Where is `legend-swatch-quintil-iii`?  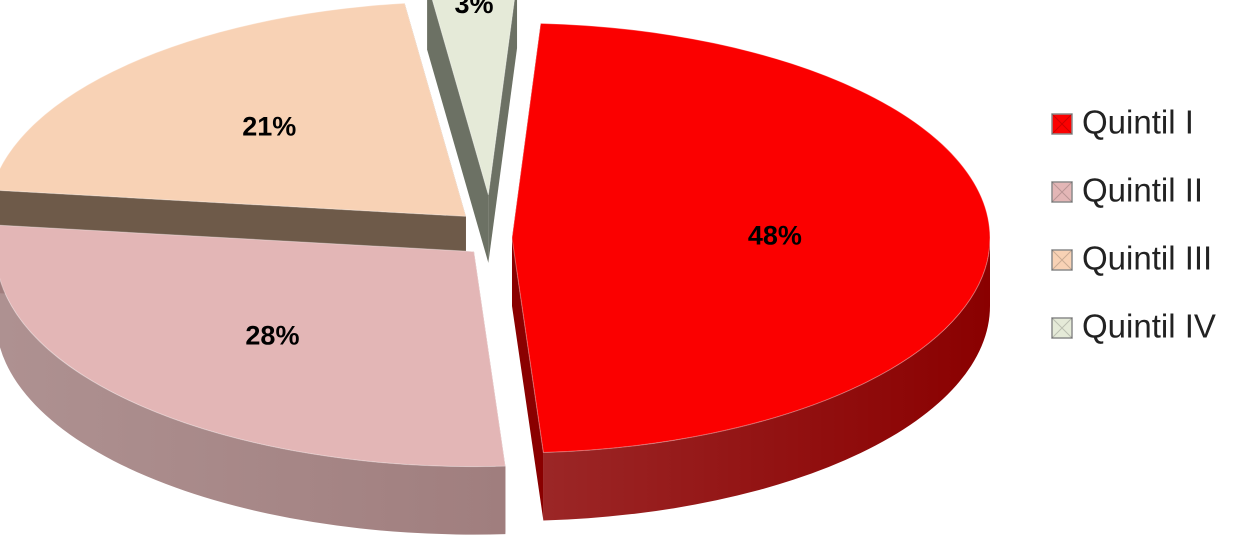 legend-swatch-quintil-iii is located at coordinates (1062, 260).